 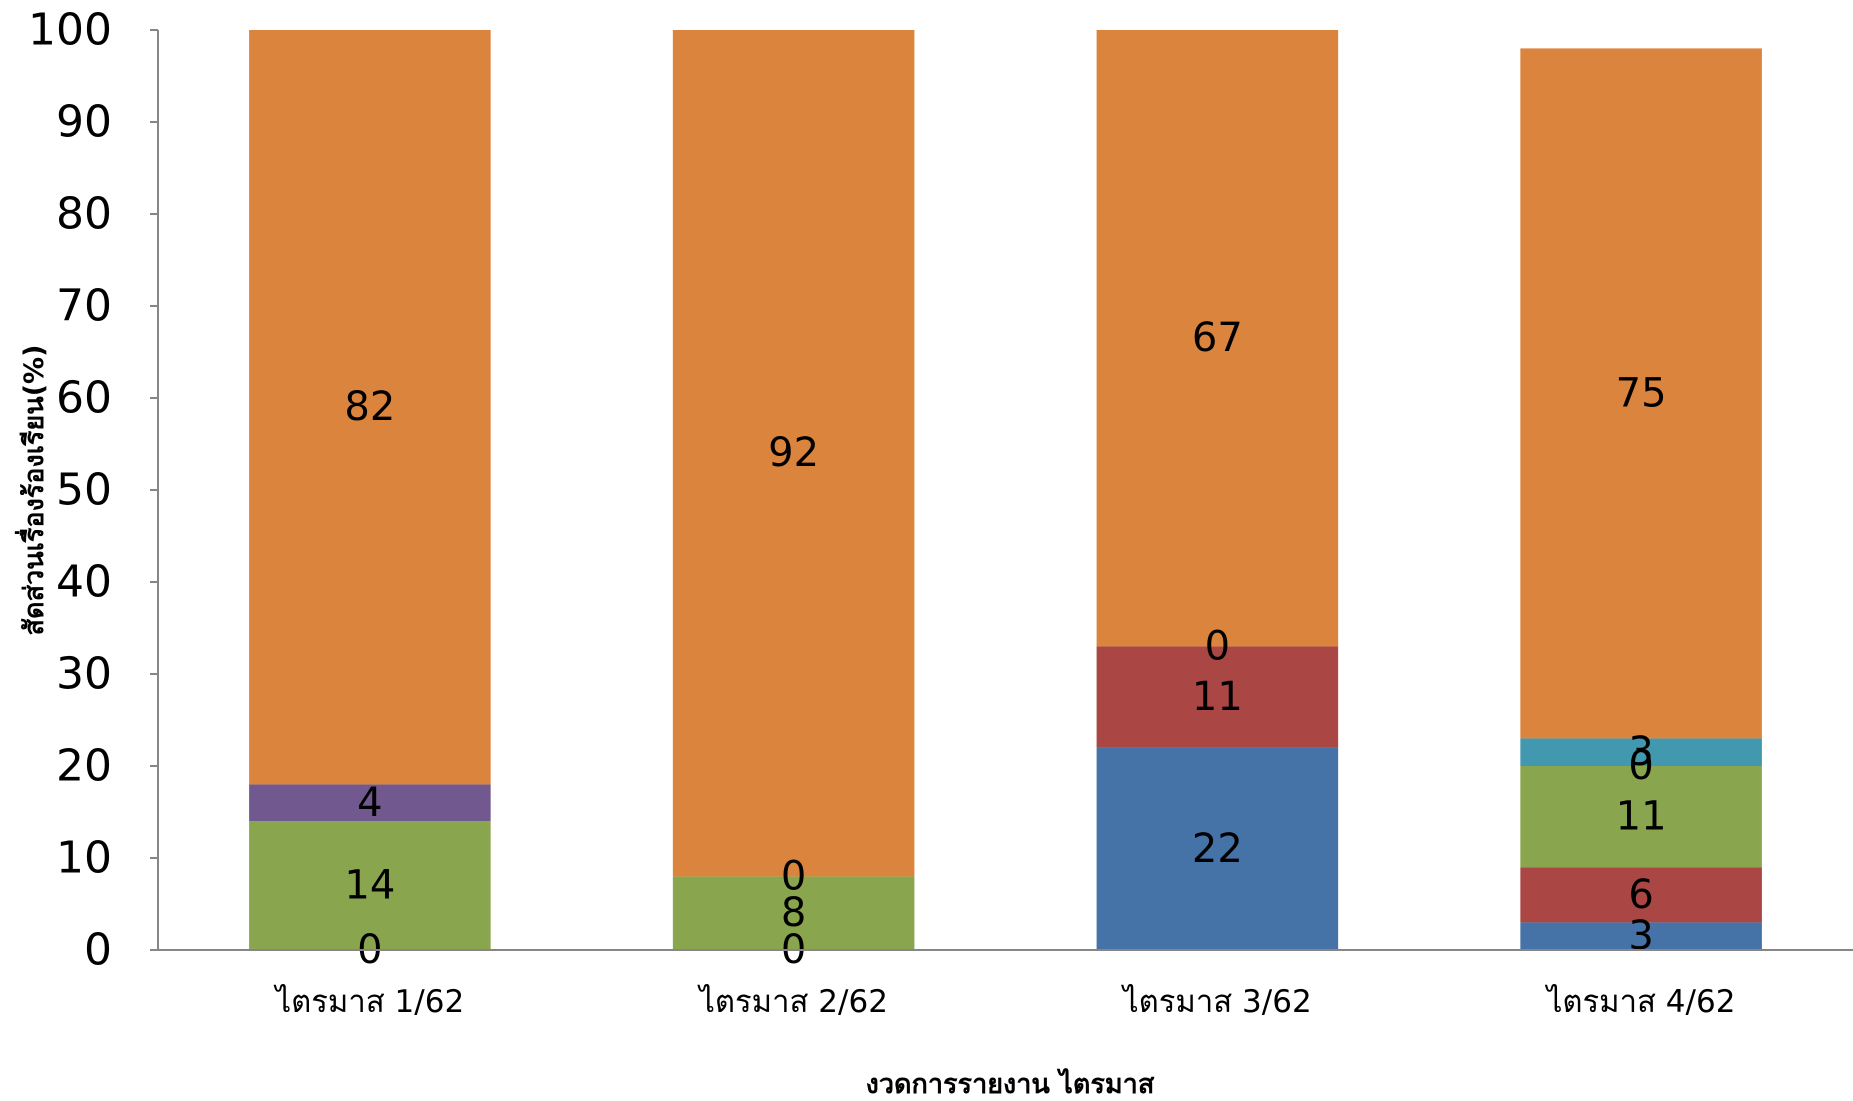 What do you see at coordinates (84, 766) in the screenshot?
I see `y-tick-label: 20` at bounding box center [84, 766].